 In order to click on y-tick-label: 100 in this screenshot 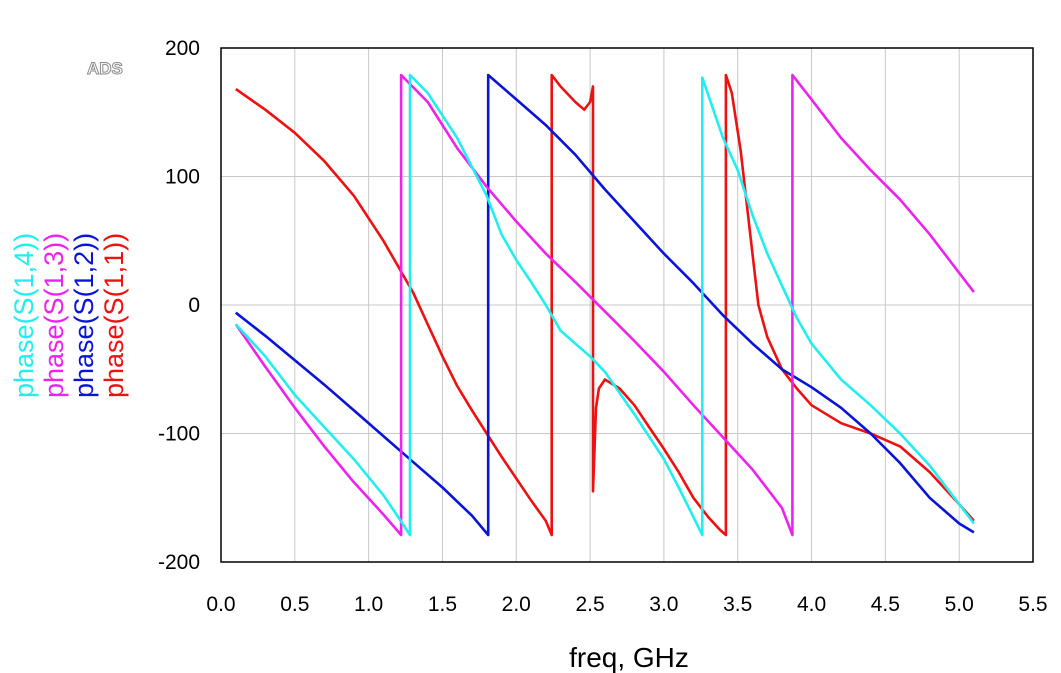, I will do `click(182, 177)`.